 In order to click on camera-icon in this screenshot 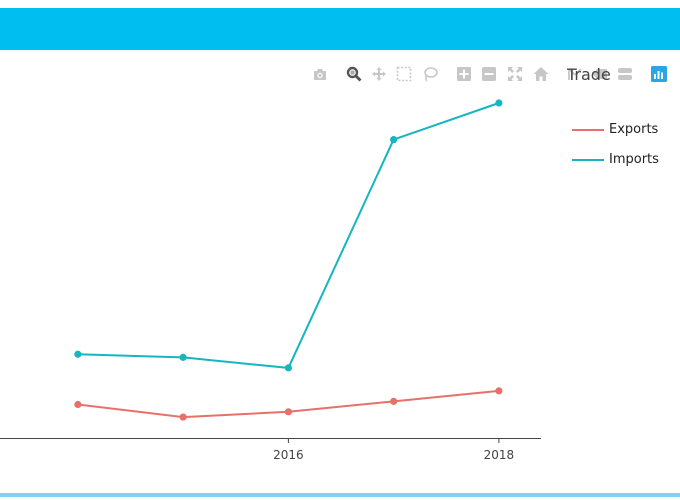, I will do `click(320, 74)`.